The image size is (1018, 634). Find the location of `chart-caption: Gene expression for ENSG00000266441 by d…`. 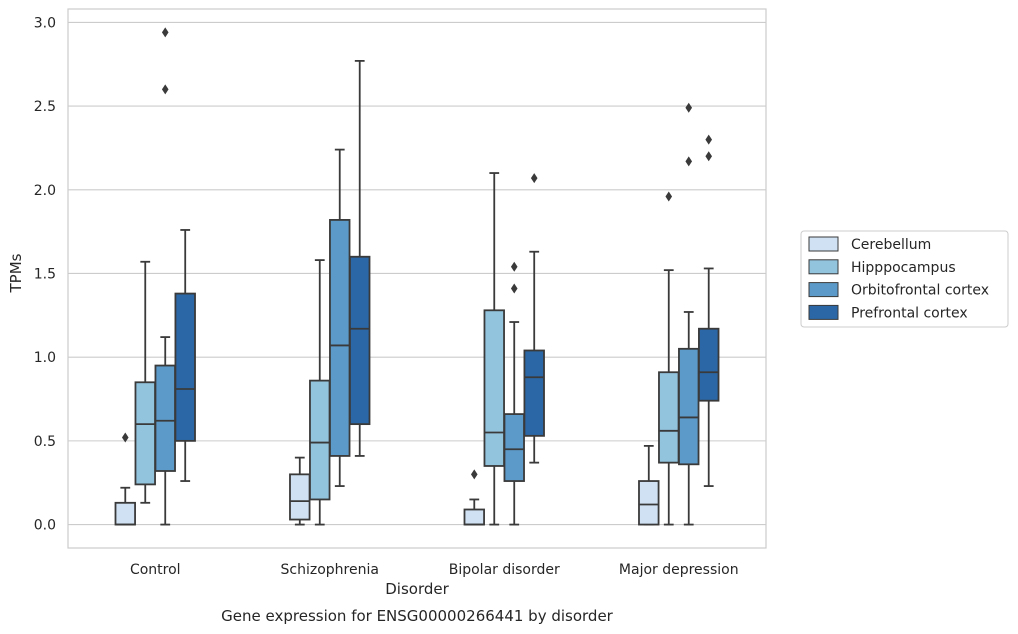

chart-caption: Gene expression for ENSG00000266441 by d… is located at coordinates (417, 616).